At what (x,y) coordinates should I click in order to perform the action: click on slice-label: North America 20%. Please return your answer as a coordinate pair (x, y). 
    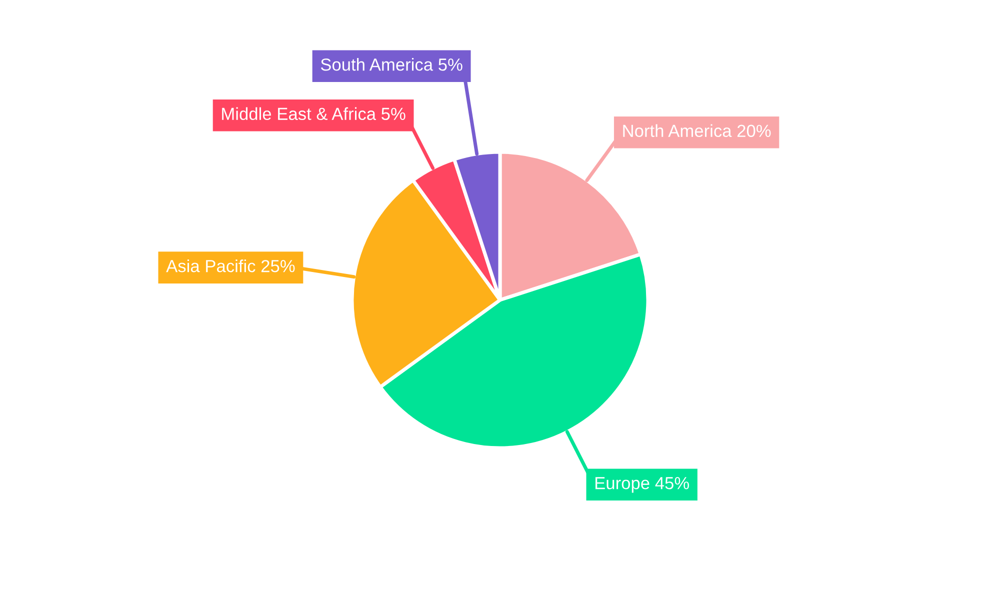
    Looking at the image, I should click on (697, 131).